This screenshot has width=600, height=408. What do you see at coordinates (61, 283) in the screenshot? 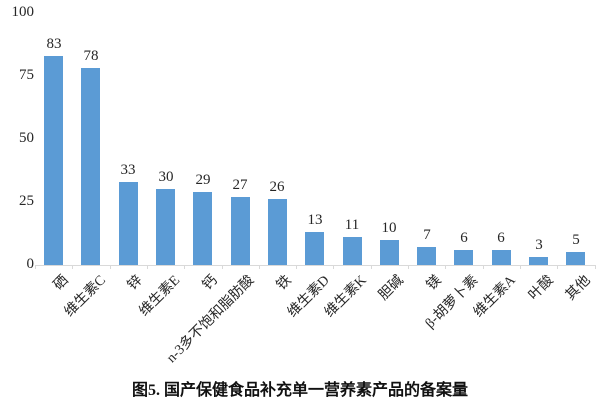
I see `x-axis-category-label: 硒` at bounding box center [61, 283].